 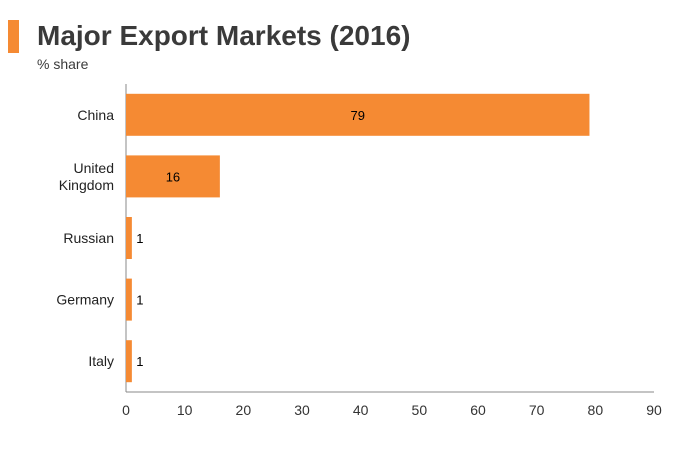 I want to click on x-tick-label: 70, so click(x=537, y=410).